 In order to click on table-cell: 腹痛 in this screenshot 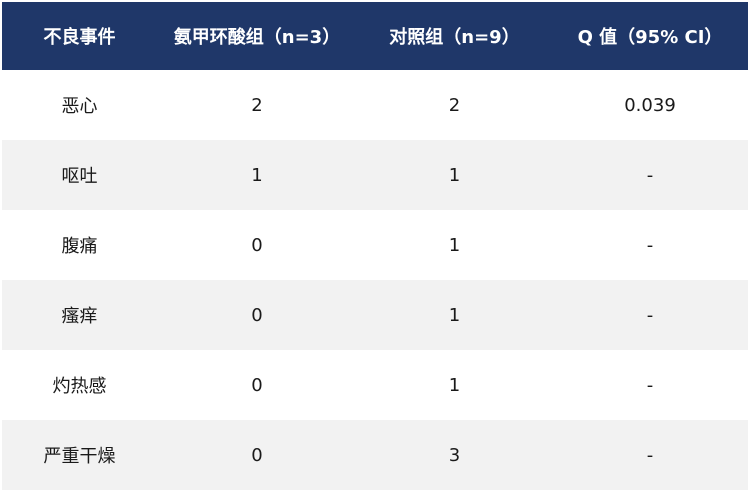, I will do `click(79, 246)`.